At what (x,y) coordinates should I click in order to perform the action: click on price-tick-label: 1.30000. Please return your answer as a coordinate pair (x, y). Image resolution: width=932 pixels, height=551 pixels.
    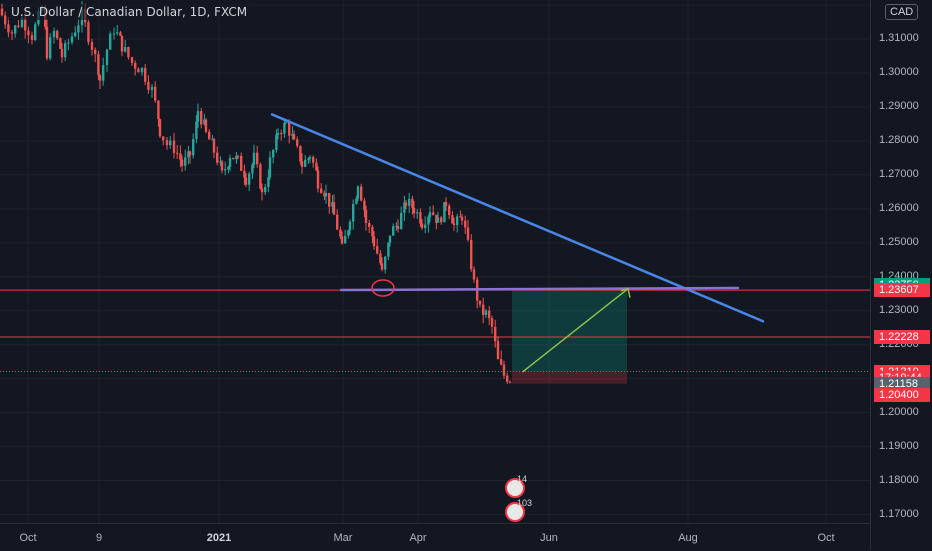
    Looking at the image, I should click on (899, 72).